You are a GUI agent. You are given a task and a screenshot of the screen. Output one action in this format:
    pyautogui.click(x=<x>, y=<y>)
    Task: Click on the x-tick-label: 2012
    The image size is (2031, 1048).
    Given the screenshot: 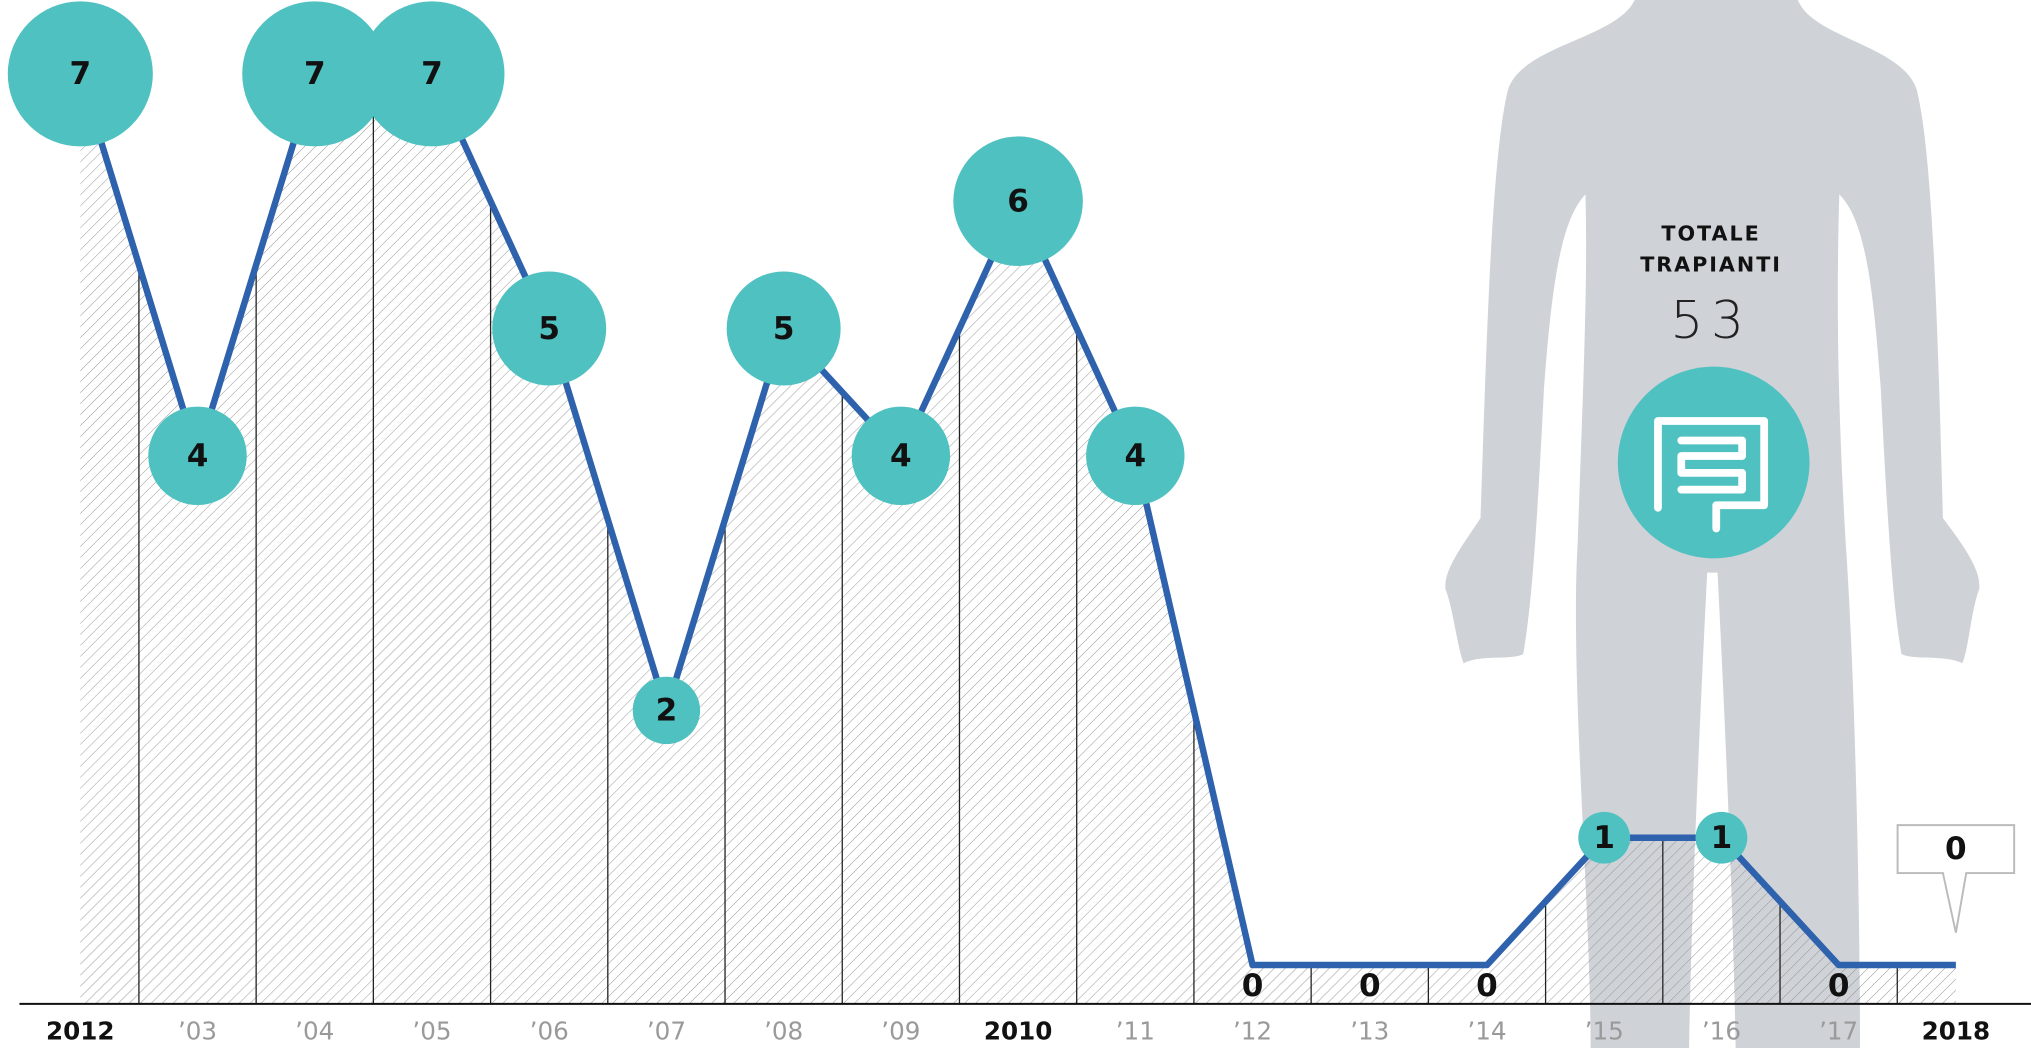 What is the action you would take?
    pyautogui.click(x=80, y=1030)
    